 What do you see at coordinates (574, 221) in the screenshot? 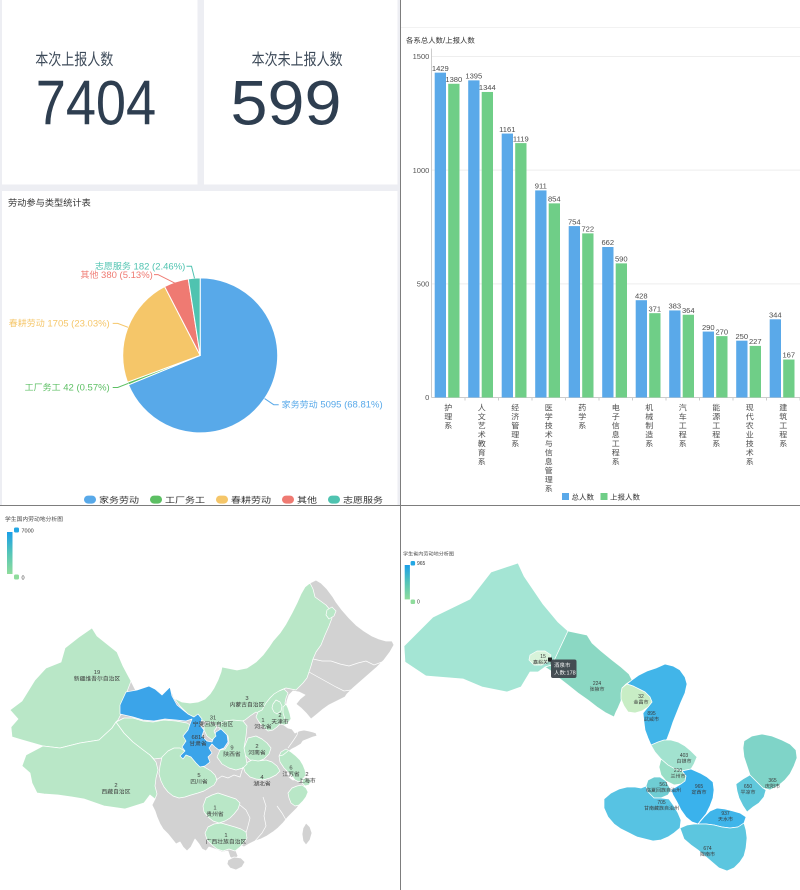
I see `svg-text: 754` at bounding box center [574, 221].